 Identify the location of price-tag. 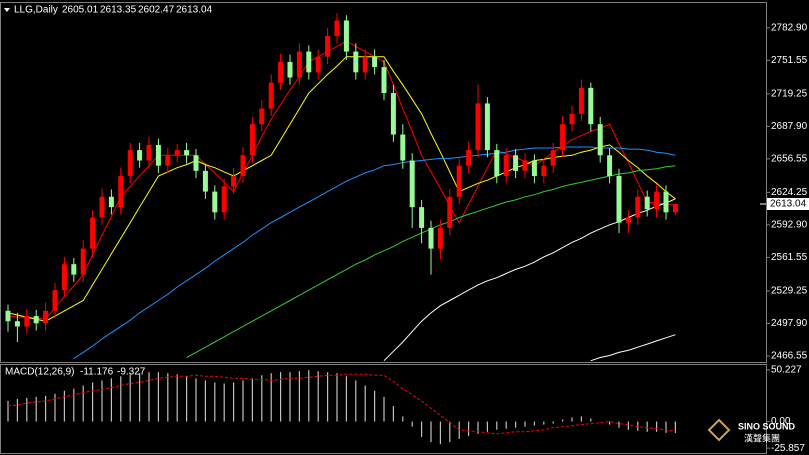
(788, 203).